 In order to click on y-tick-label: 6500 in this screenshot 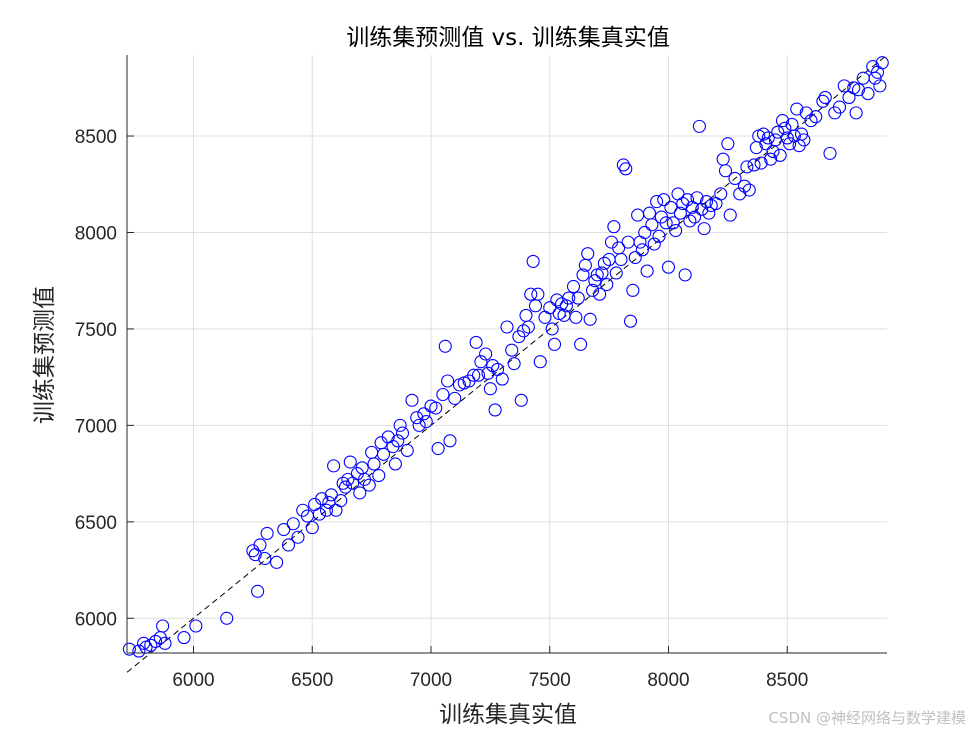, I will do `click(96, 523)`.